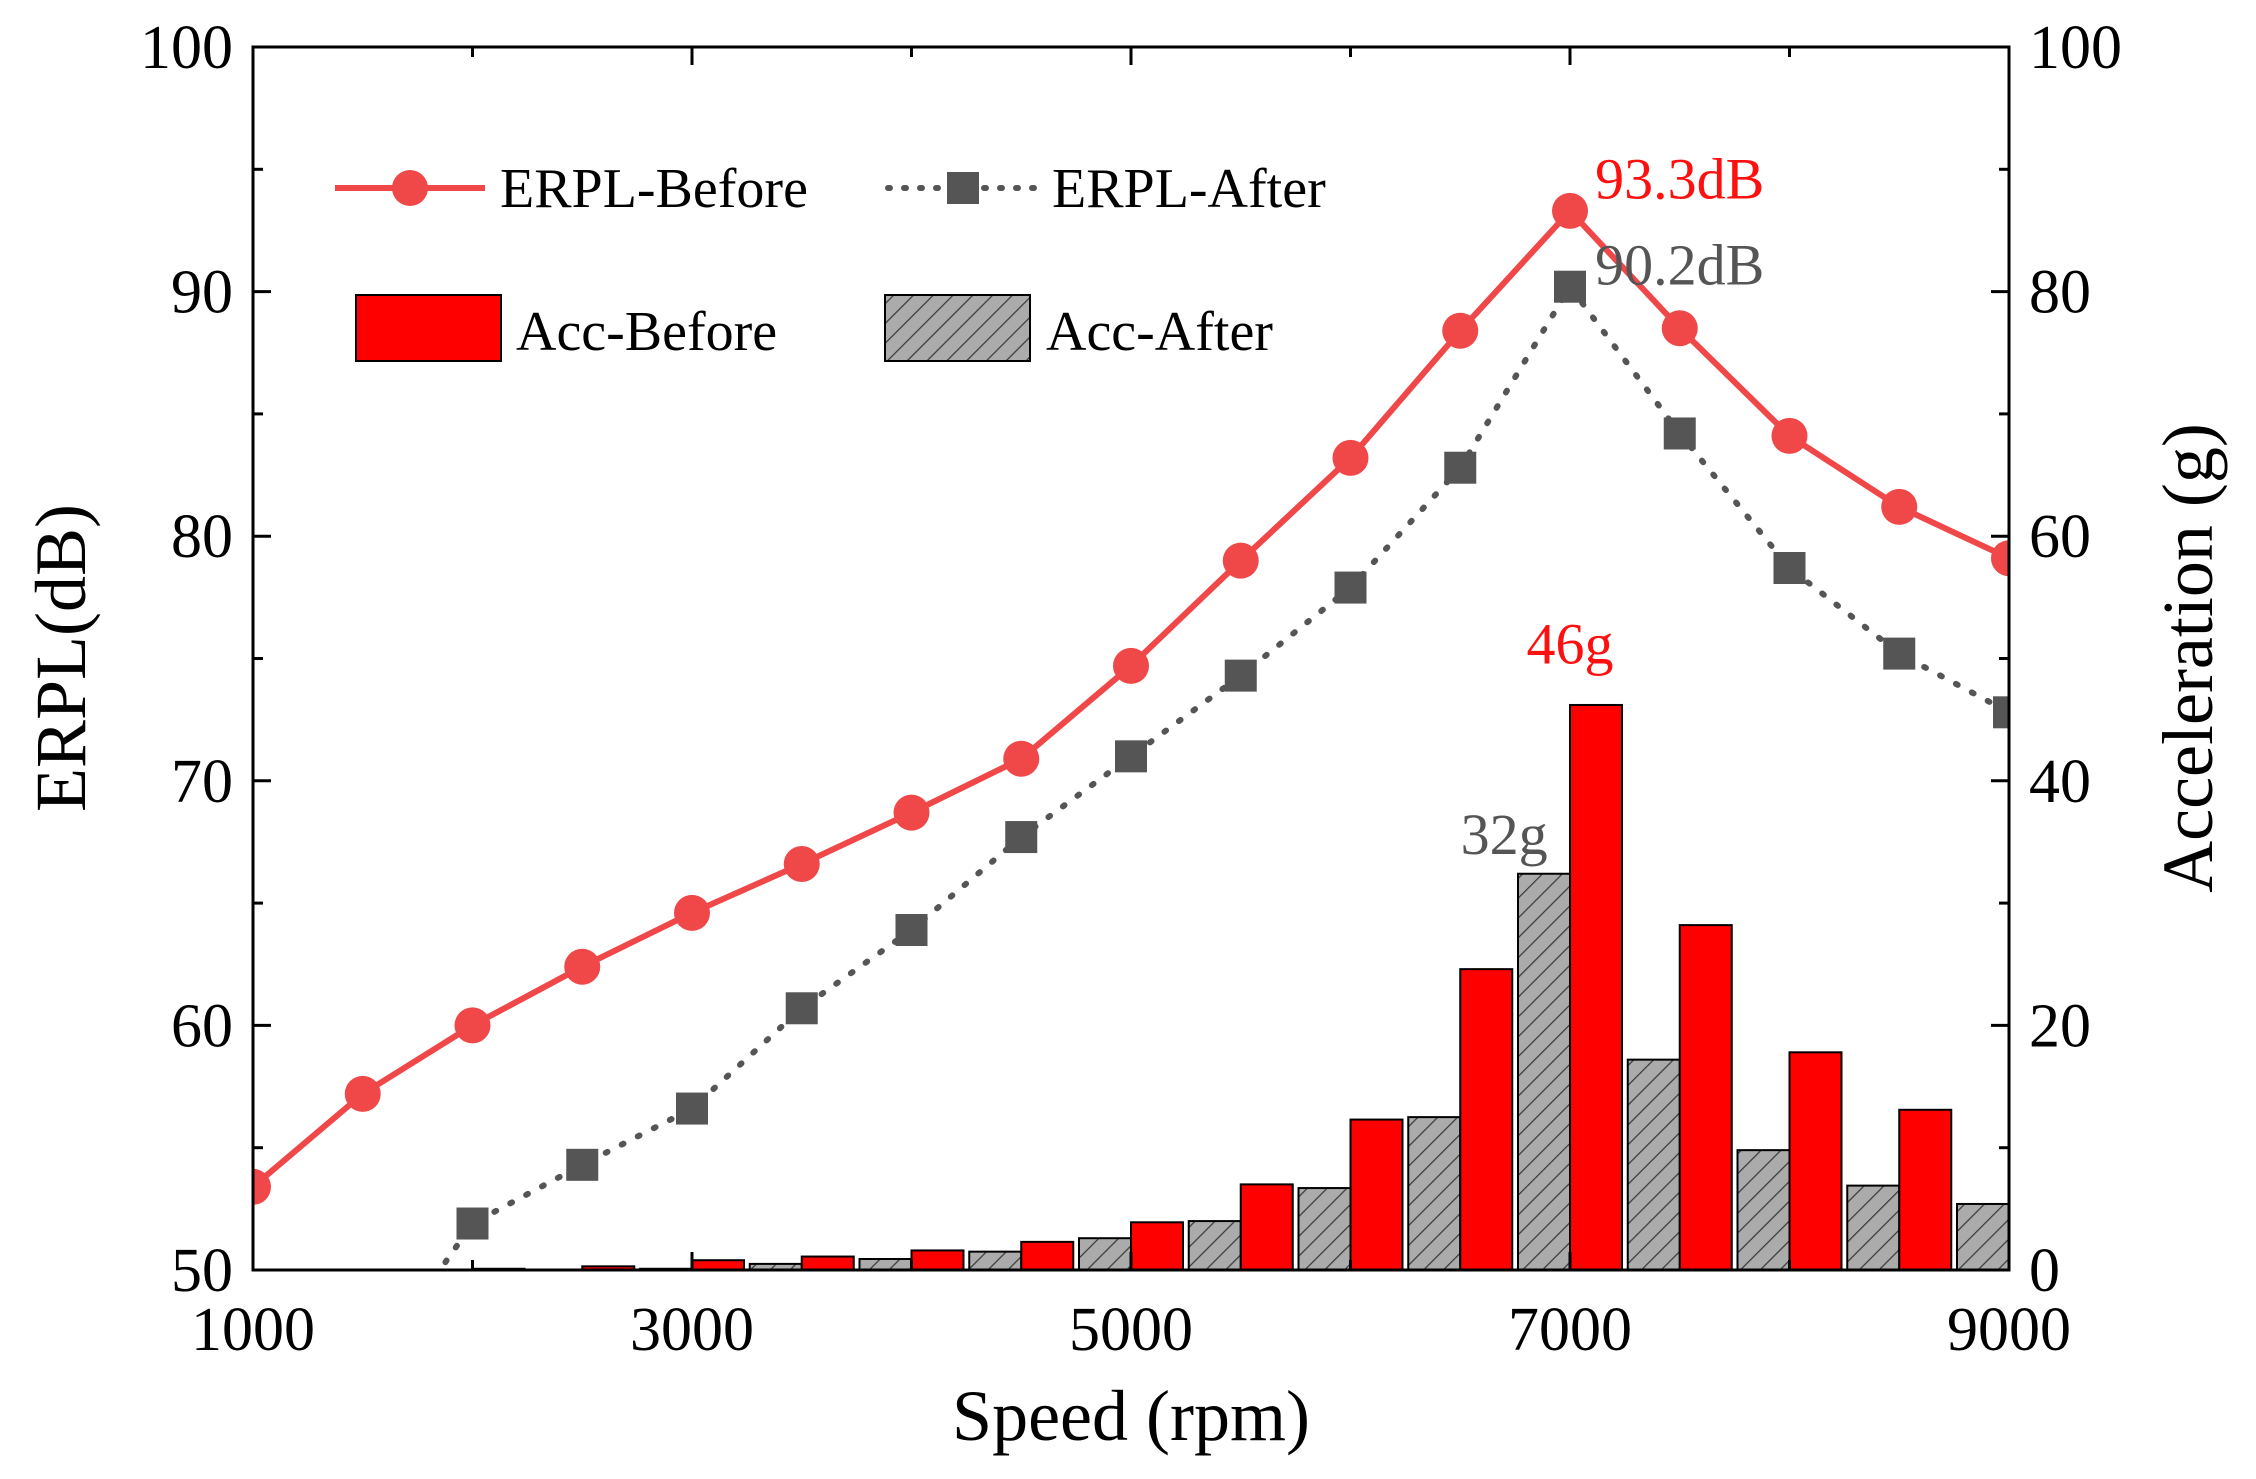 This screenshot has width=2256, height=1479. What do you see at coordinates (410, 188) in the screenshot?
I see `legend-marker-erpl-before` at bounding box center [410, 188].